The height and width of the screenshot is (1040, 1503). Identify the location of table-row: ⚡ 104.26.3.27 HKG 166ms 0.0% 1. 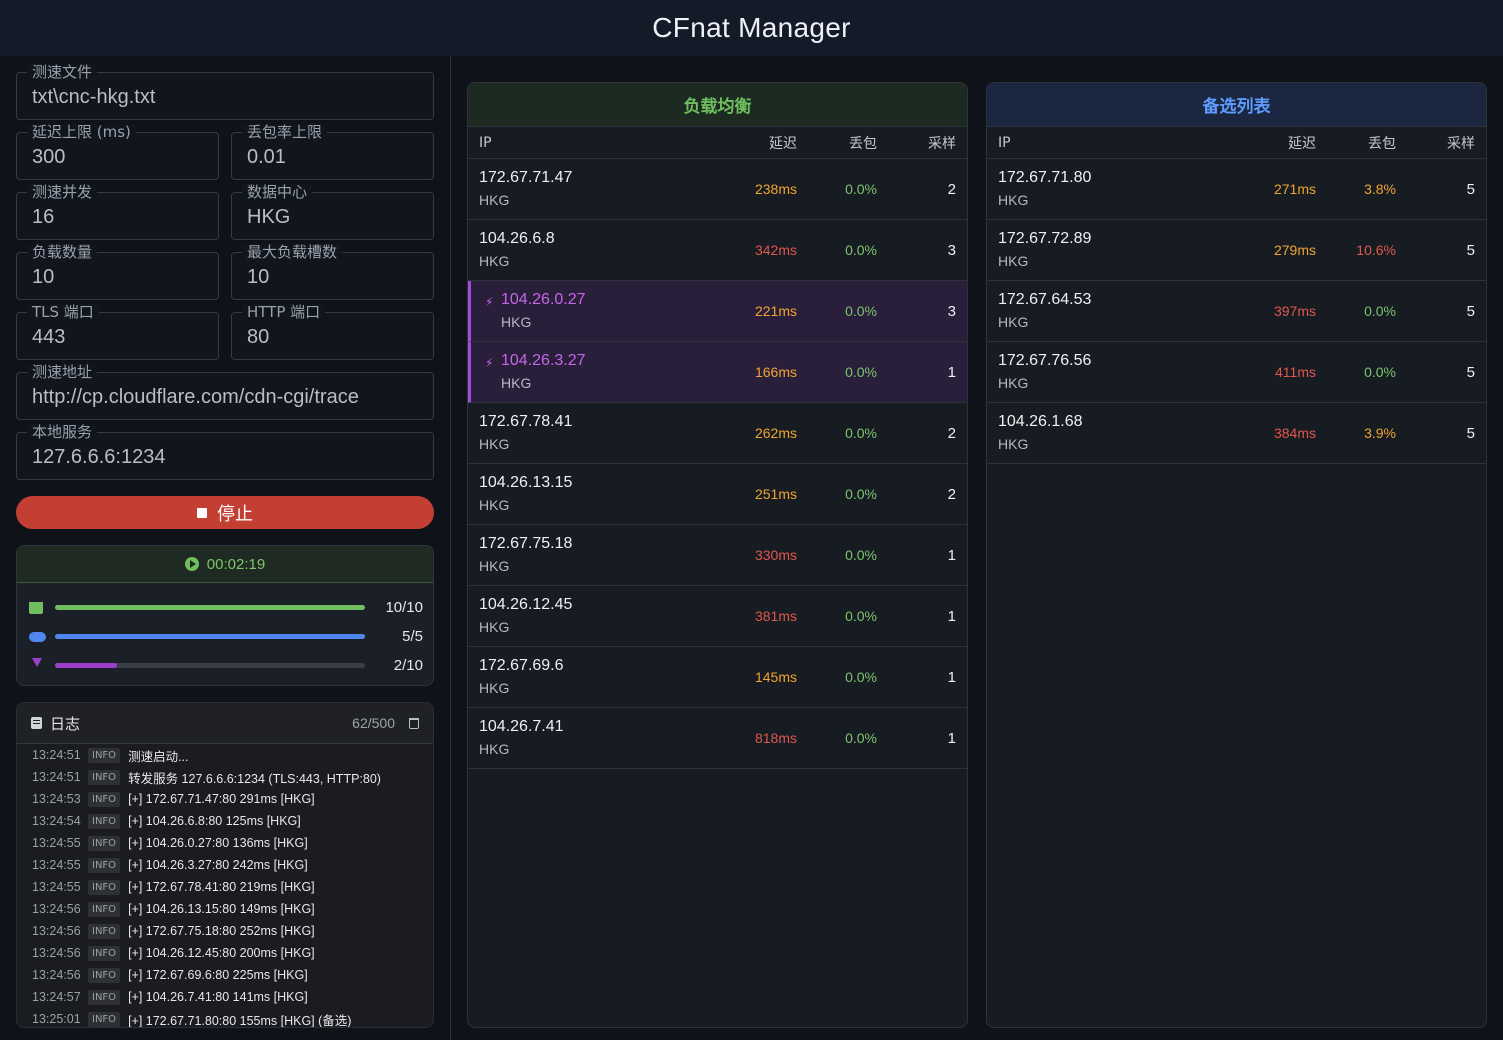
(717, 372).